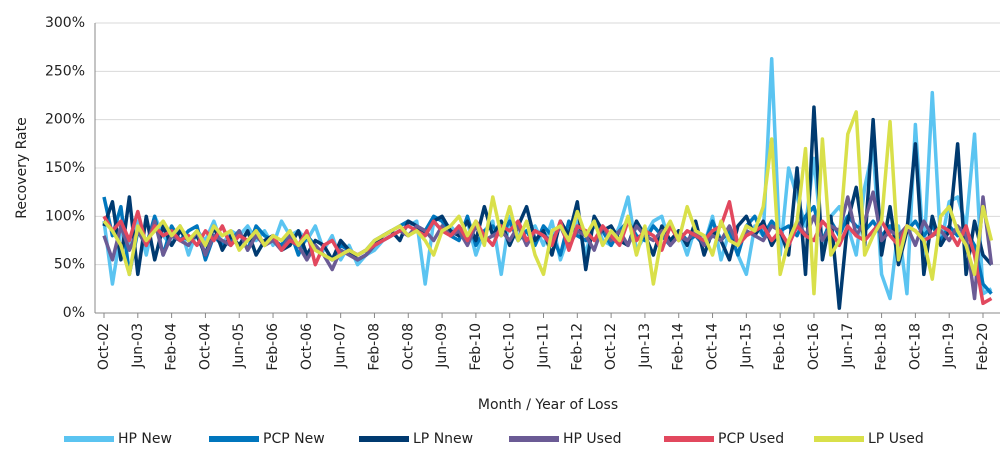 This screenshot has height=450, width=1008. I want to click on x-tick-label: Oct-02, so click(104, 346).